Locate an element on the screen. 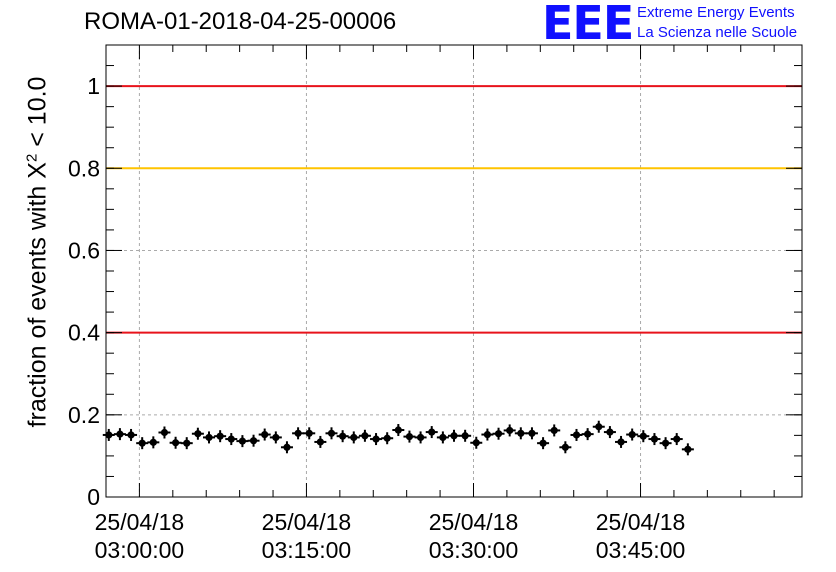 The width and height of the screenshot is (836, 572). logo-line-2: La Scienza nelle Scuole is located at coordinates (717, 32).